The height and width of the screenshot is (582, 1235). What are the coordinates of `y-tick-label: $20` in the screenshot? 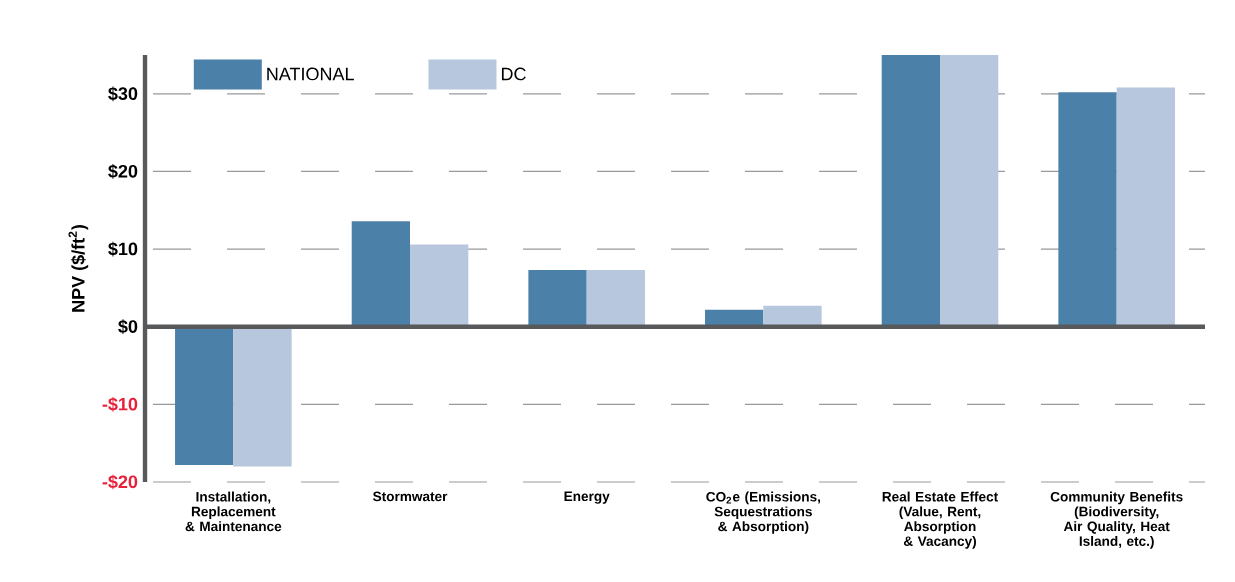 It's located at (123, 171).